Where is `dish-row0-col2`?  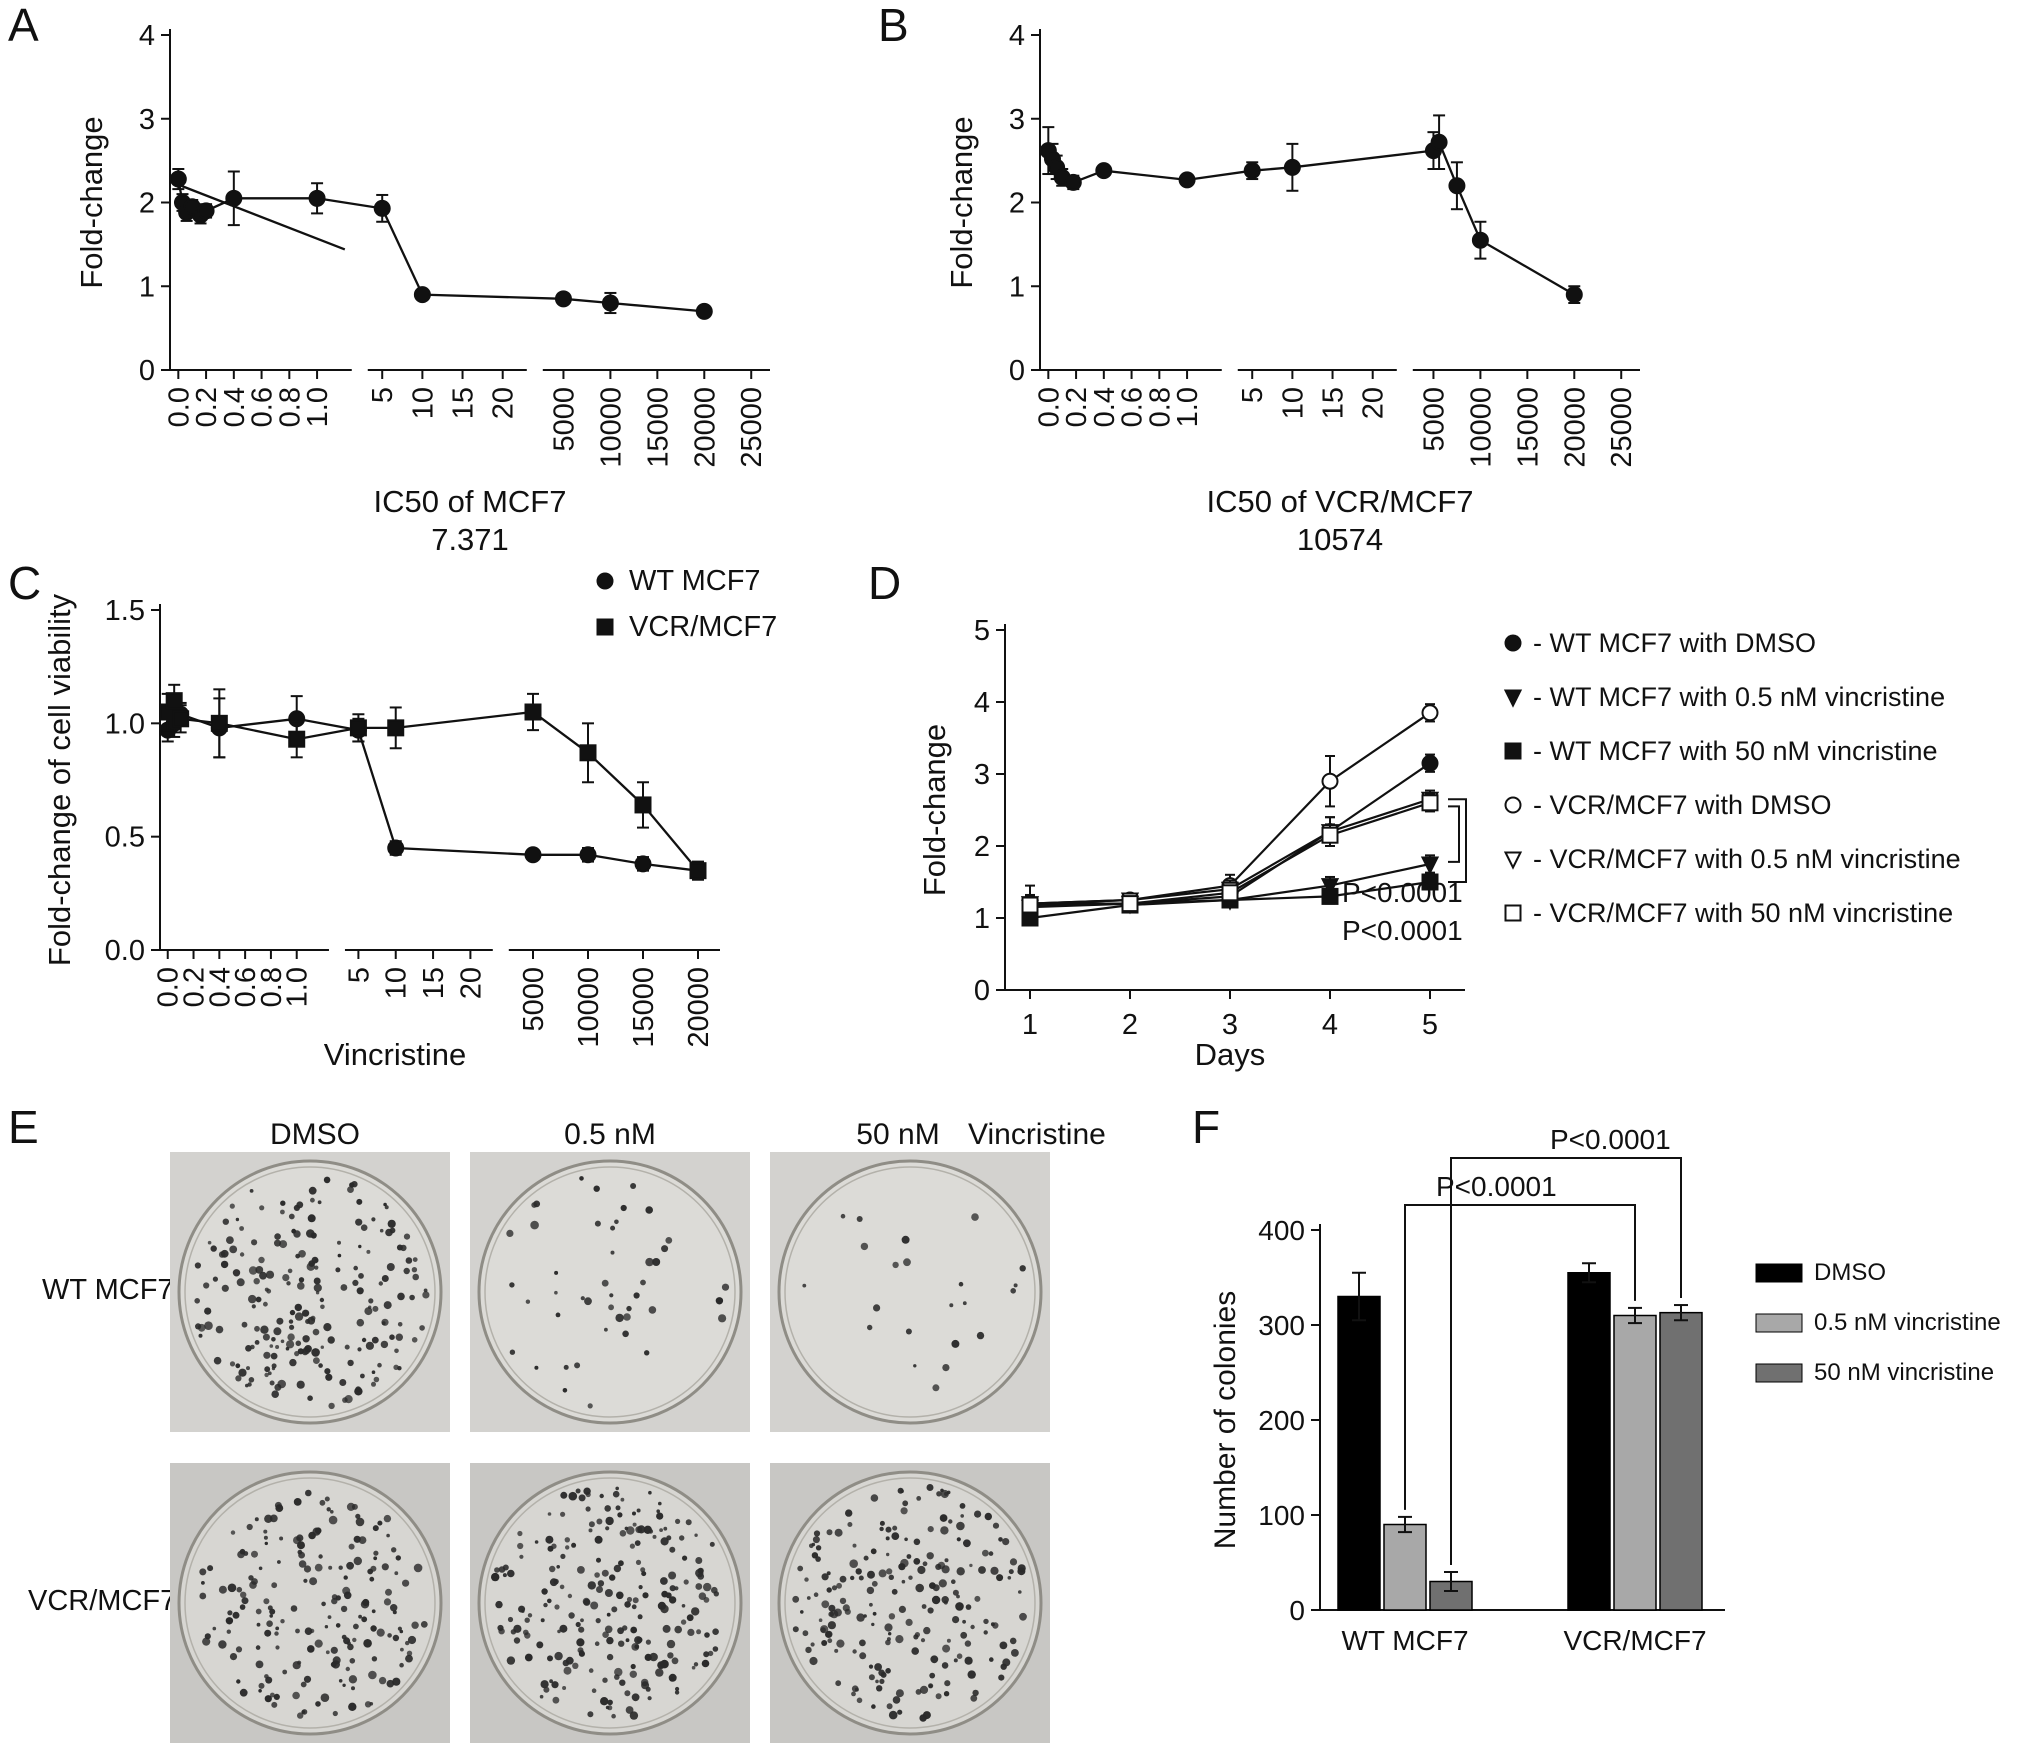 dish-row0-col2 is located at coordinates (910, 1292).